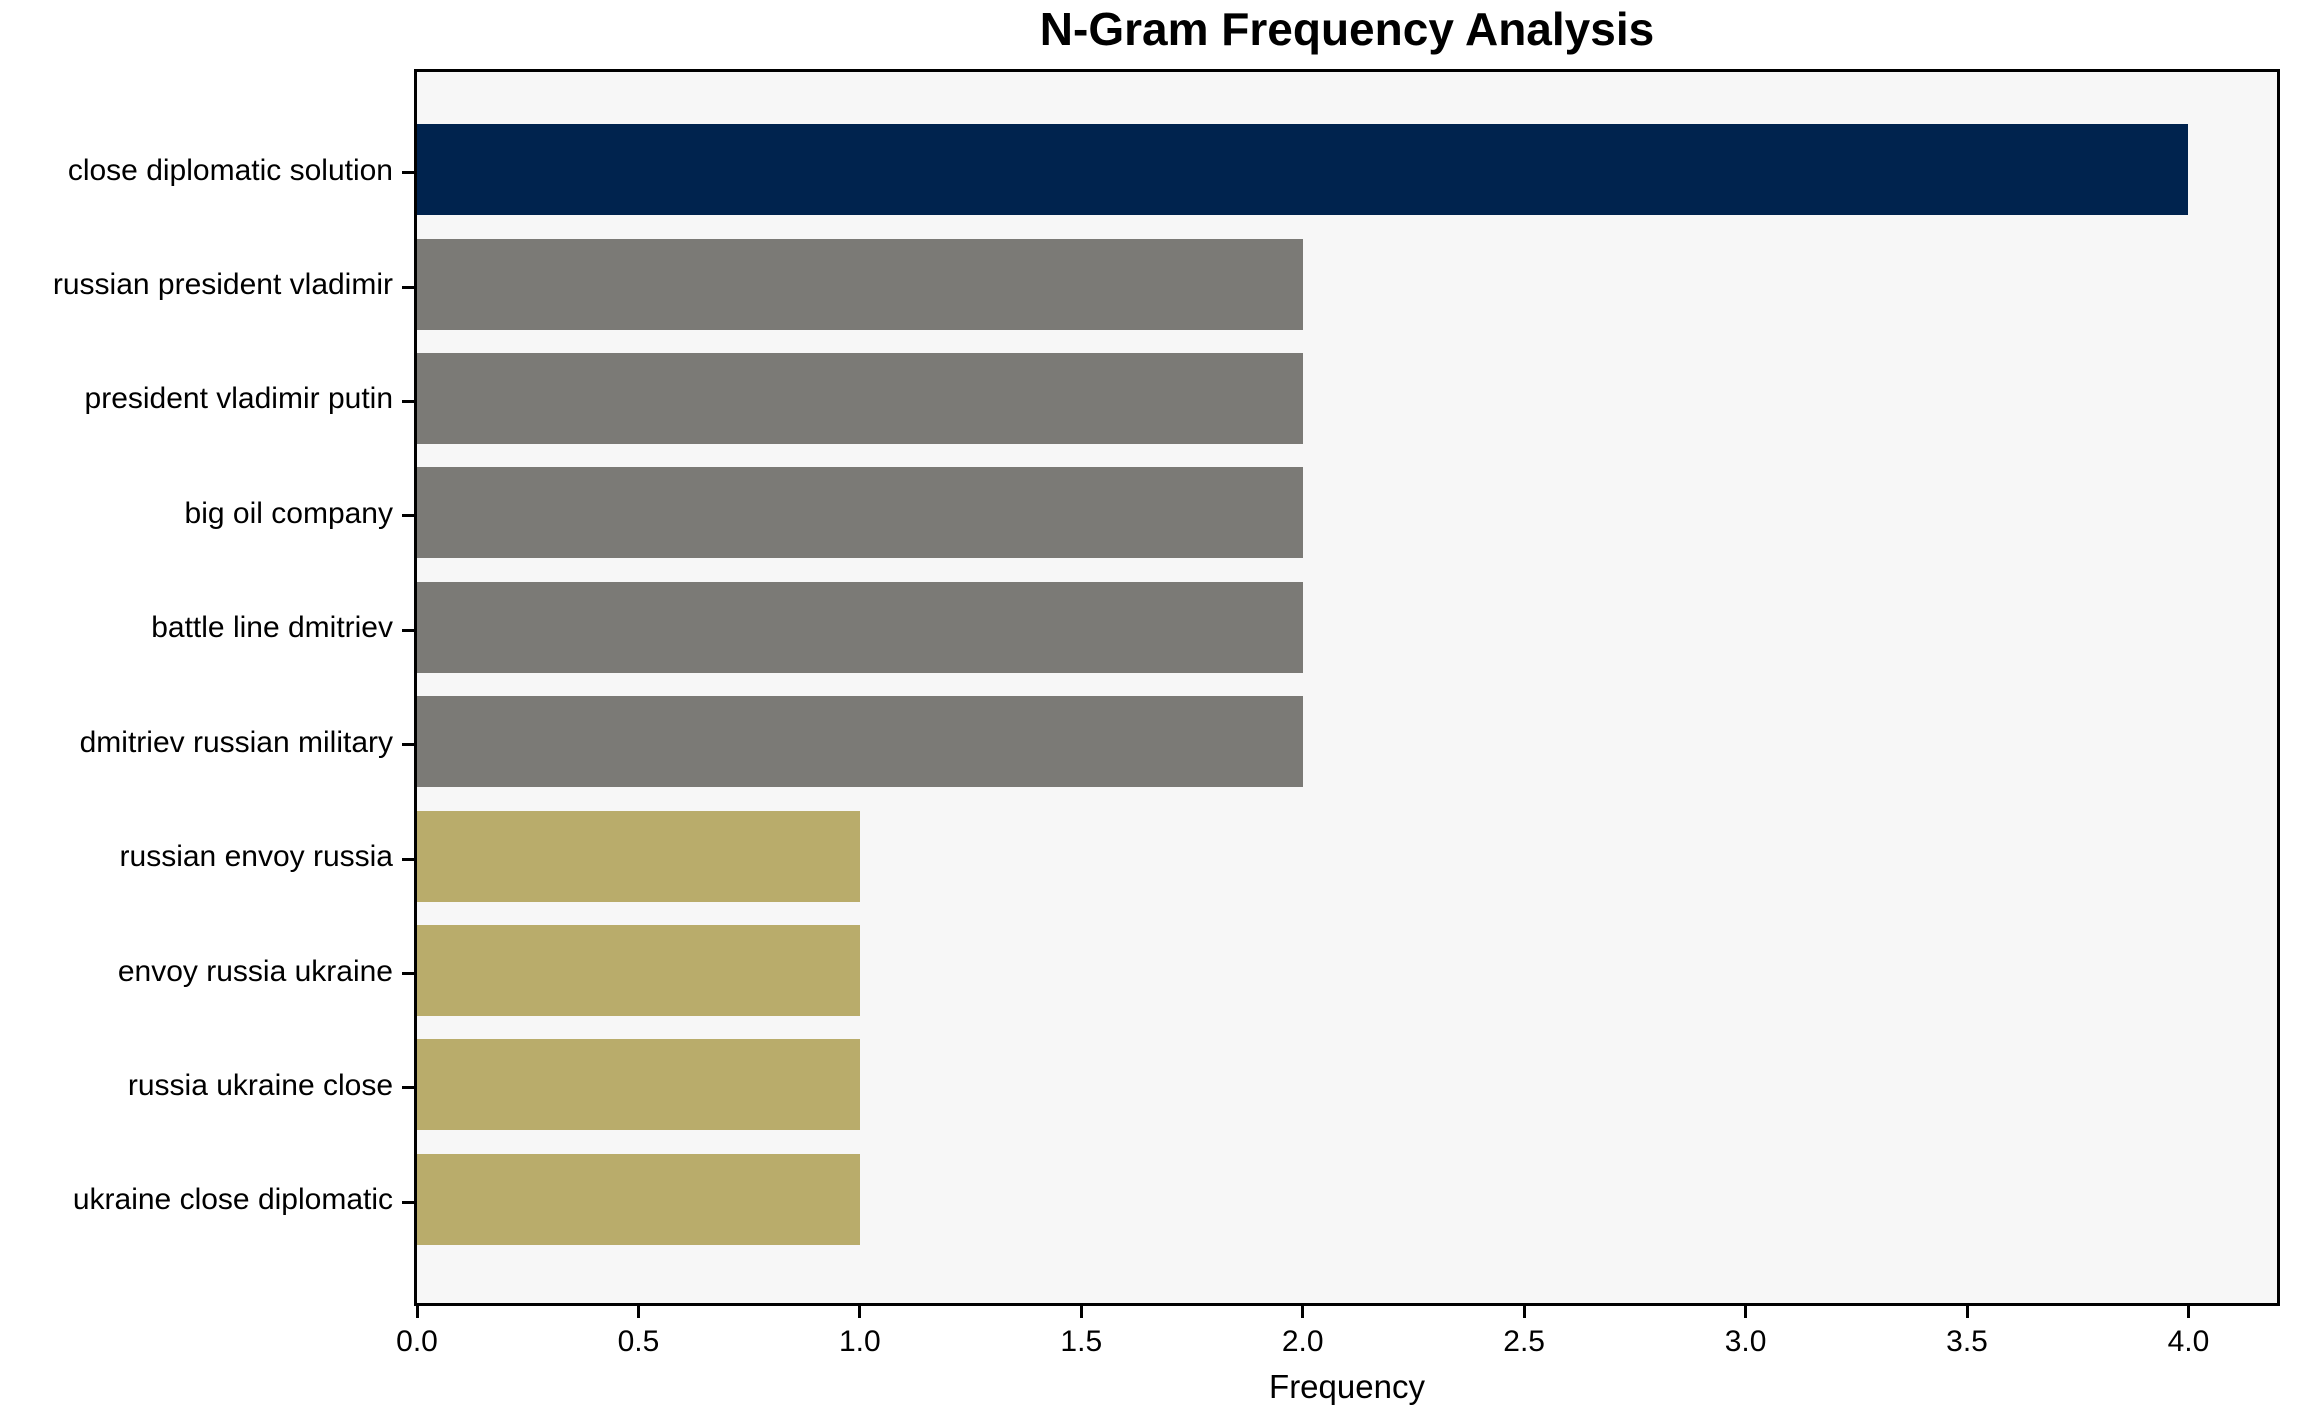 The image size is (2297, 1414). Describe the element at coordinates (1967, 1341) in the screenshot. I see `x-tick-label: 3.5` at that location.